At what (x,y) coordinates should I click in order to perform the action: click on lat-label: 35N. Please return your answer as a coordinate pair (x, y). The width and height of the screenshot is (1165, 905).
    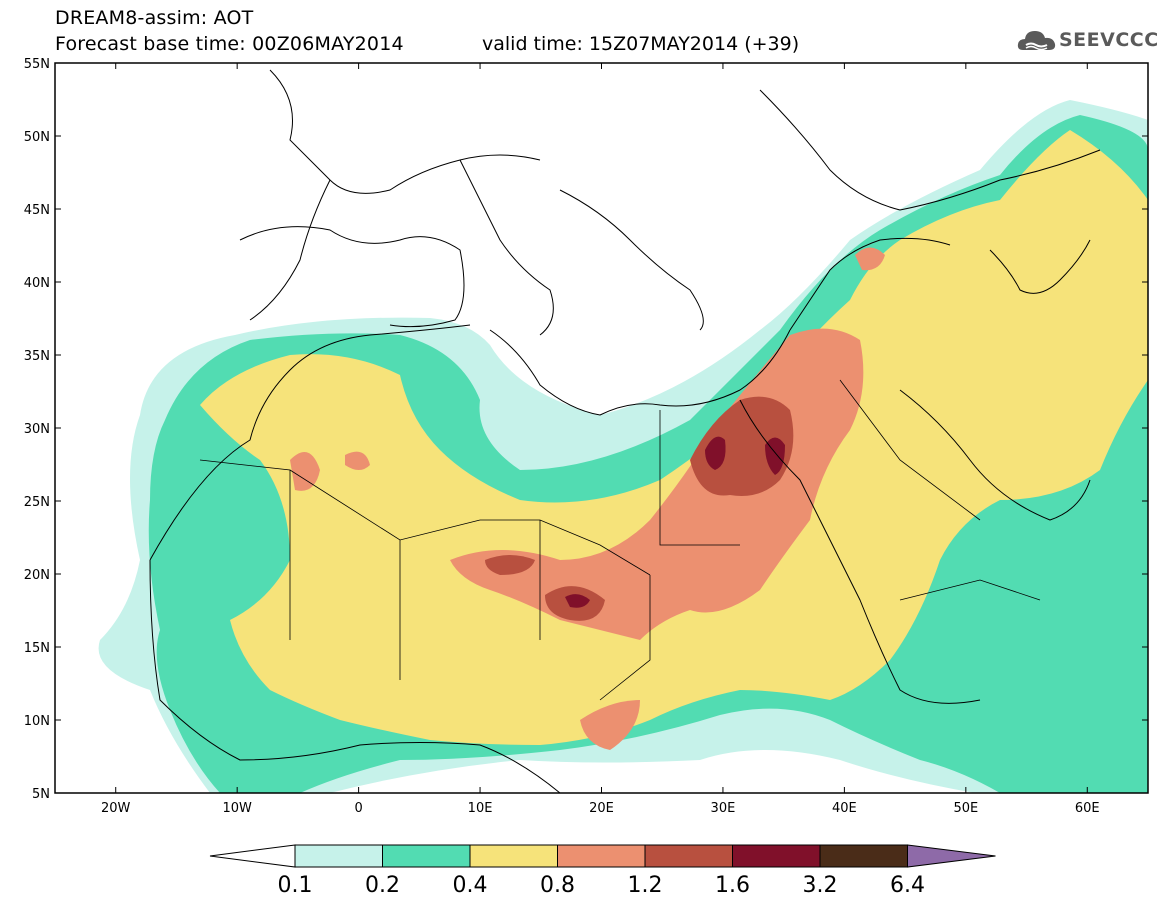
    Looking at the image, I should click on (37, 356).